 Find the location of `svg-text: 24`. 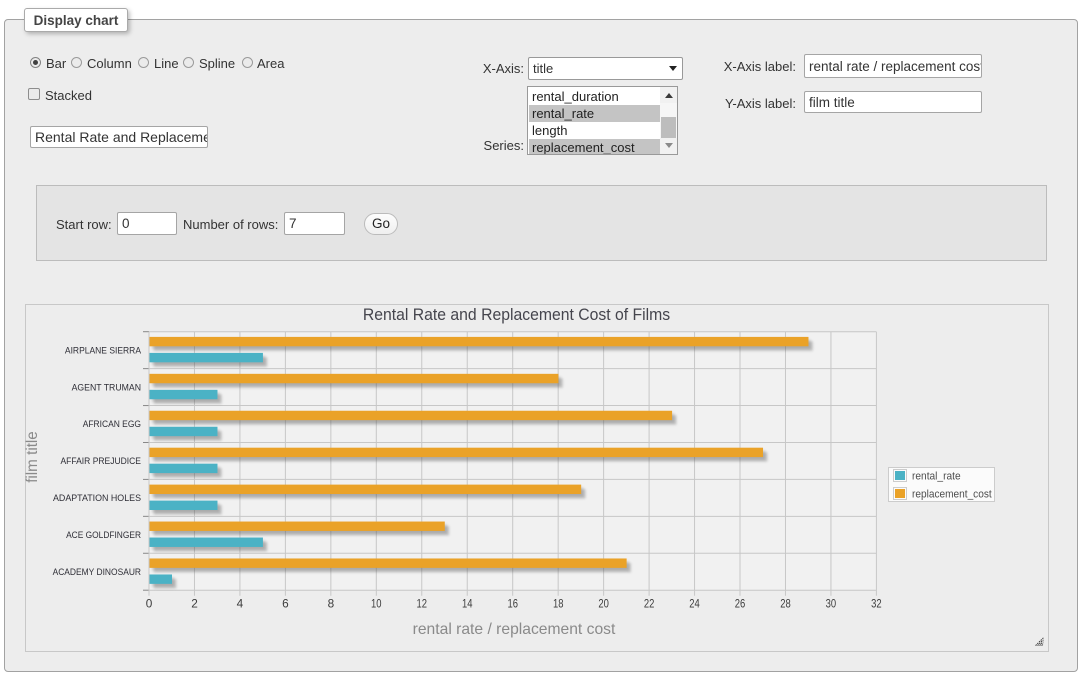

svg-text: 24 is located at coordinates (694, 604).